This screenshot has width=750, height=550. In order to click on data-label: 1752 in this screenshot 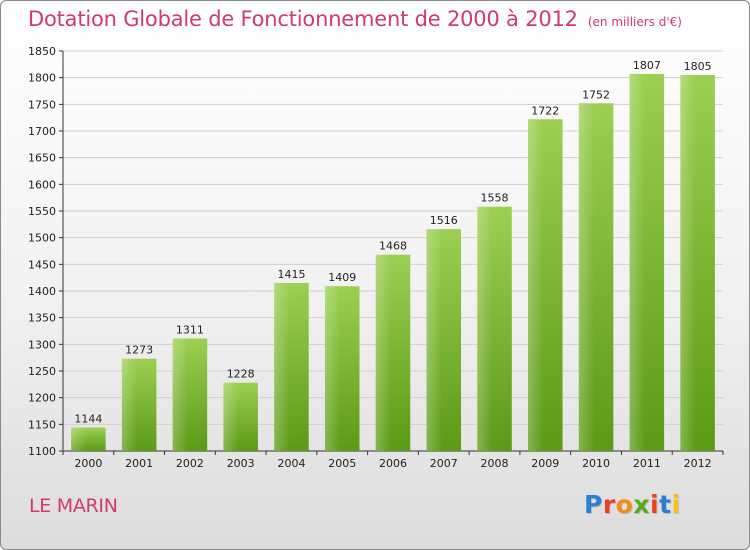, I will do `click(596, 94)`.